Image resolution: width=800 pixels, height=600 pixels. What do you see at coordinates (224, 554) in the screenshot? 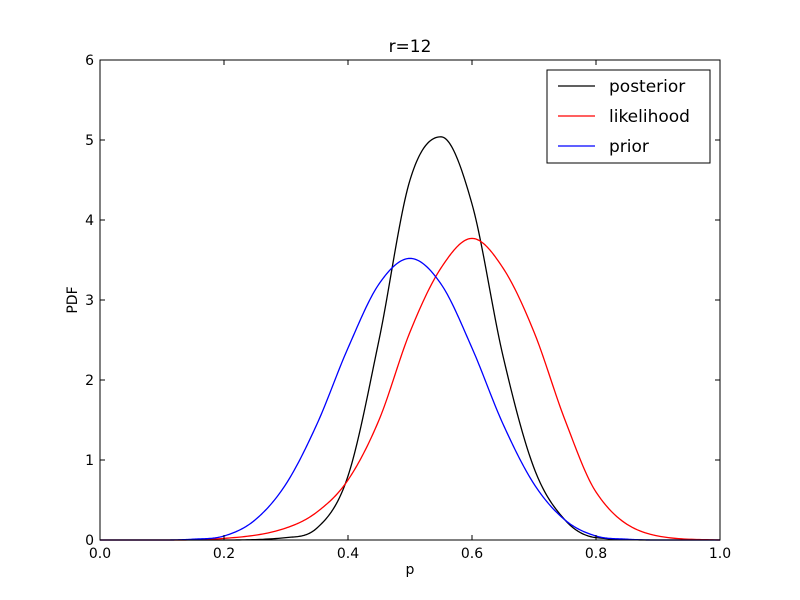
I see `x-tick-label: 0.2` at bounding box center [224, 554].